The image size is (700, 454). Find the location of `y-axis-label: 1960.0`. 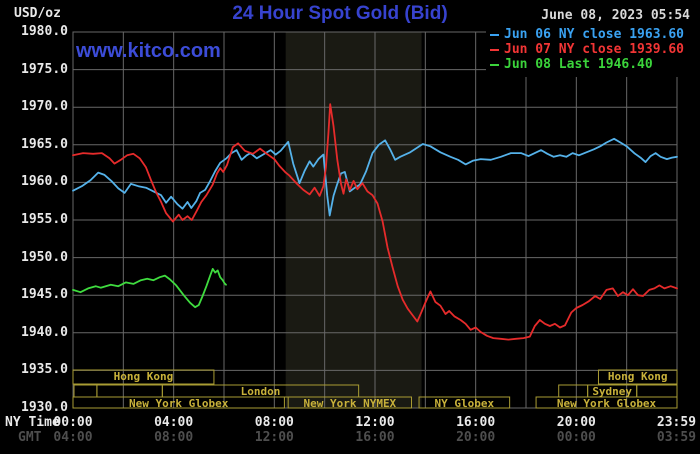

y-axis-label: 1960.0 is located at coordinates (44, 182).